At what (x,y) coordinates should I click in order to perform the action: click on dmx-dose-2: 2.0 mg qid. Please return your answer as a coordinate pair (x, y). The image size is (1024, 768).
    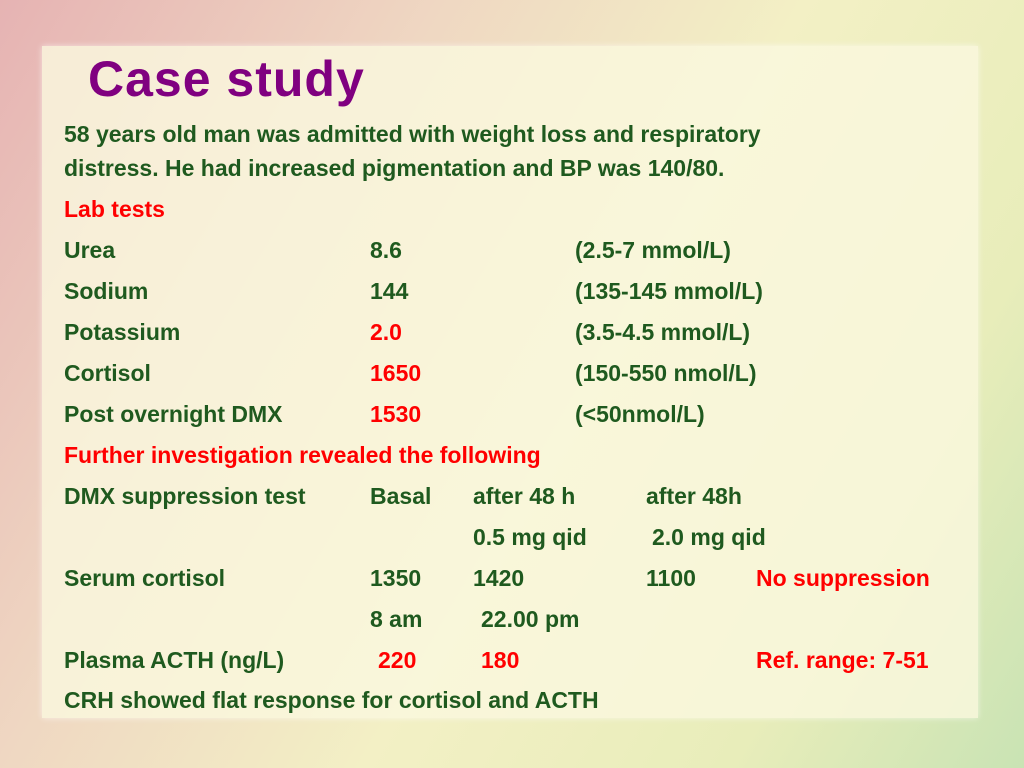
    Looking at the image, I should click on (709, 537).